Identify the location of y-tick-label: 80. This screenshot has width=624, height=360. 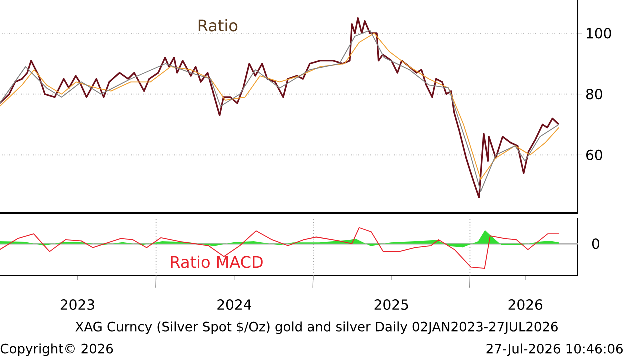
(594, 94).